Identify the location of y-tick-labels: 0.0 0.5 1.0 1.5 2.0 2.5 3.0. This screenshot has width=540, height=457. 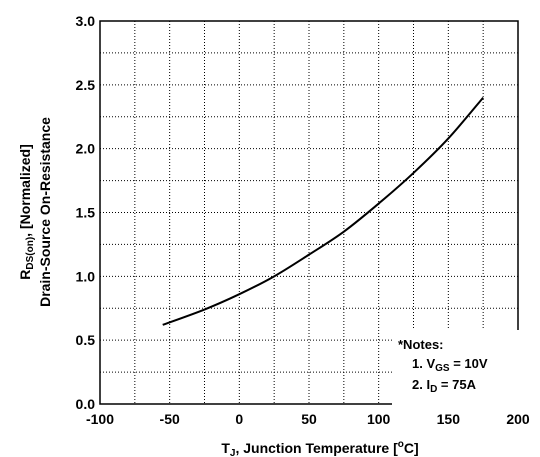
(86, 212).